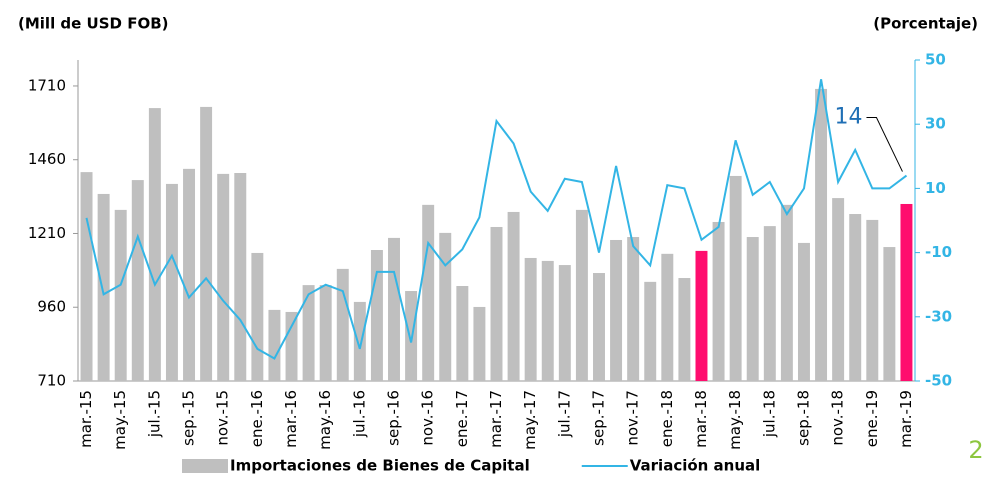  I want to click on x-tick-label: ene.-18, so click(667, 418).